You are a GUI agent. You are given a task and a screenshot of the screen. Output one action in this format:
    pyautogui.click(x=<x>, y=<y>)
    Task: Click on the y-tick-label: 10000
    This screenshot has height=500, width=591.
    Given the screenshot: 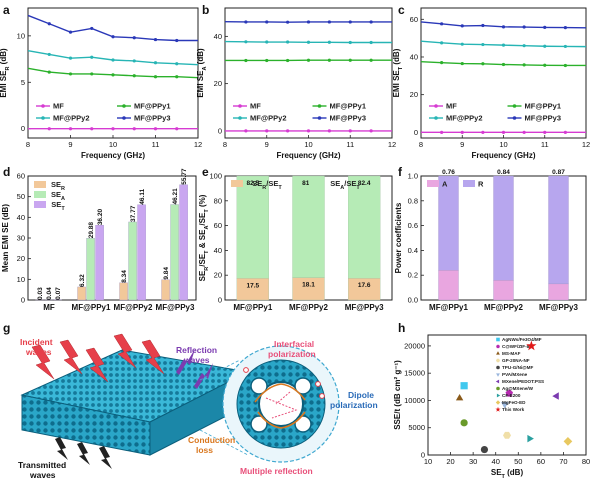 What is the action you would take?
    pyautogui.click(x=414, y=400)
    